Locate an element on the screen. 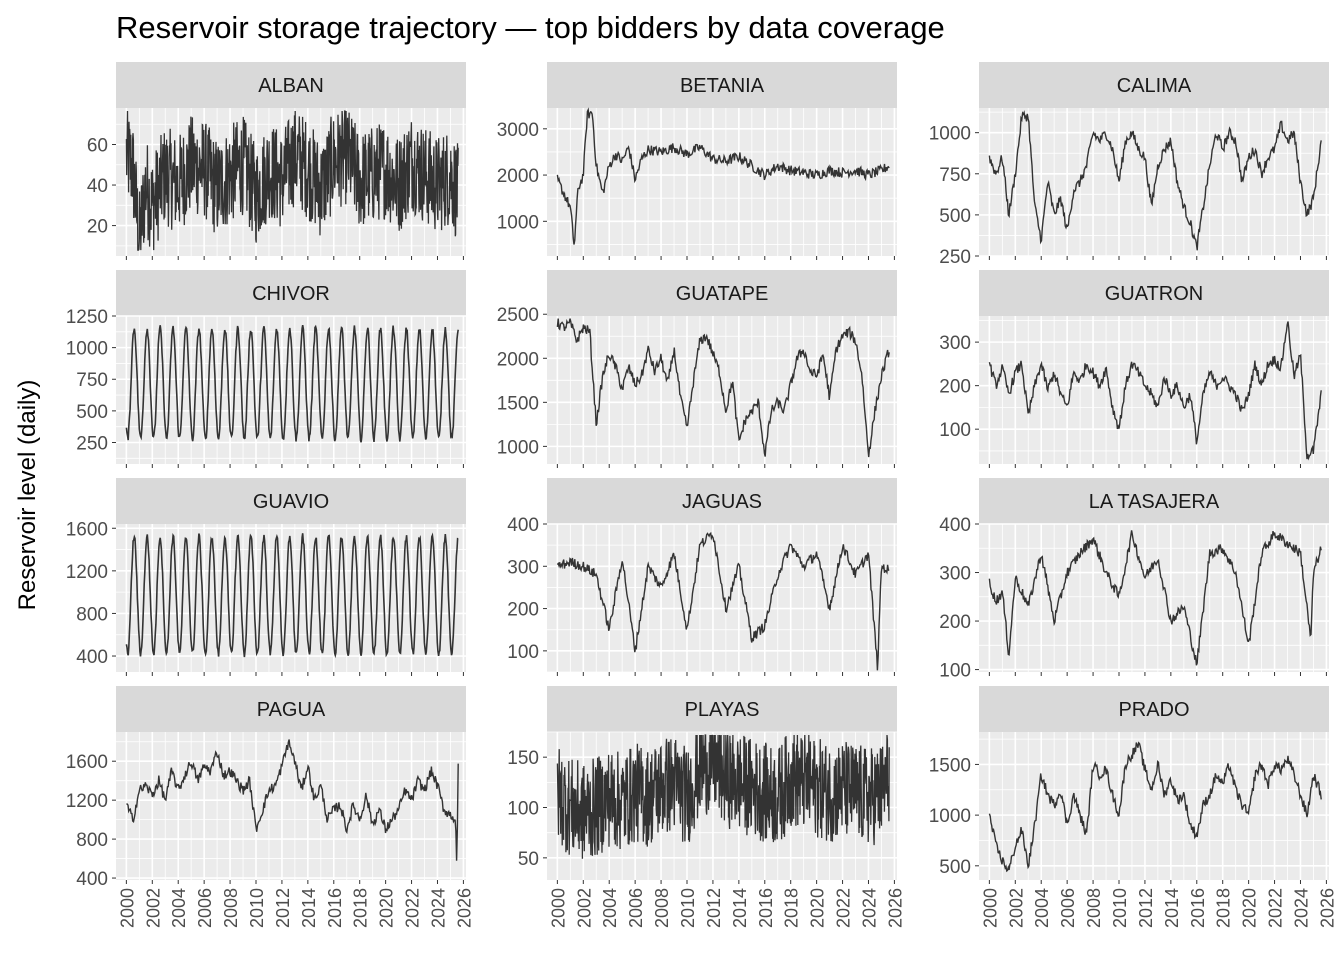 This screenshot has width=1344, height=960. y-tick-label-playas: 150 is located at coordinates (523, 758).